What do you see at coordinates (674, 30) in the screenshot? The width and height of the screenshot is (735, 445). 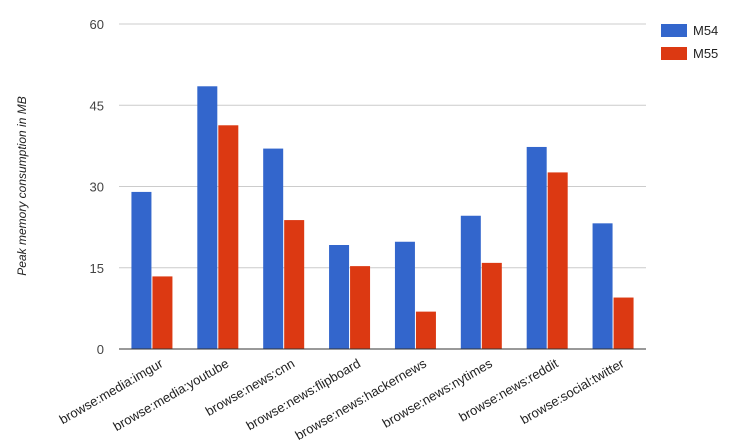 I see `legend-swatch-m54` at bounding box center [674, 30].